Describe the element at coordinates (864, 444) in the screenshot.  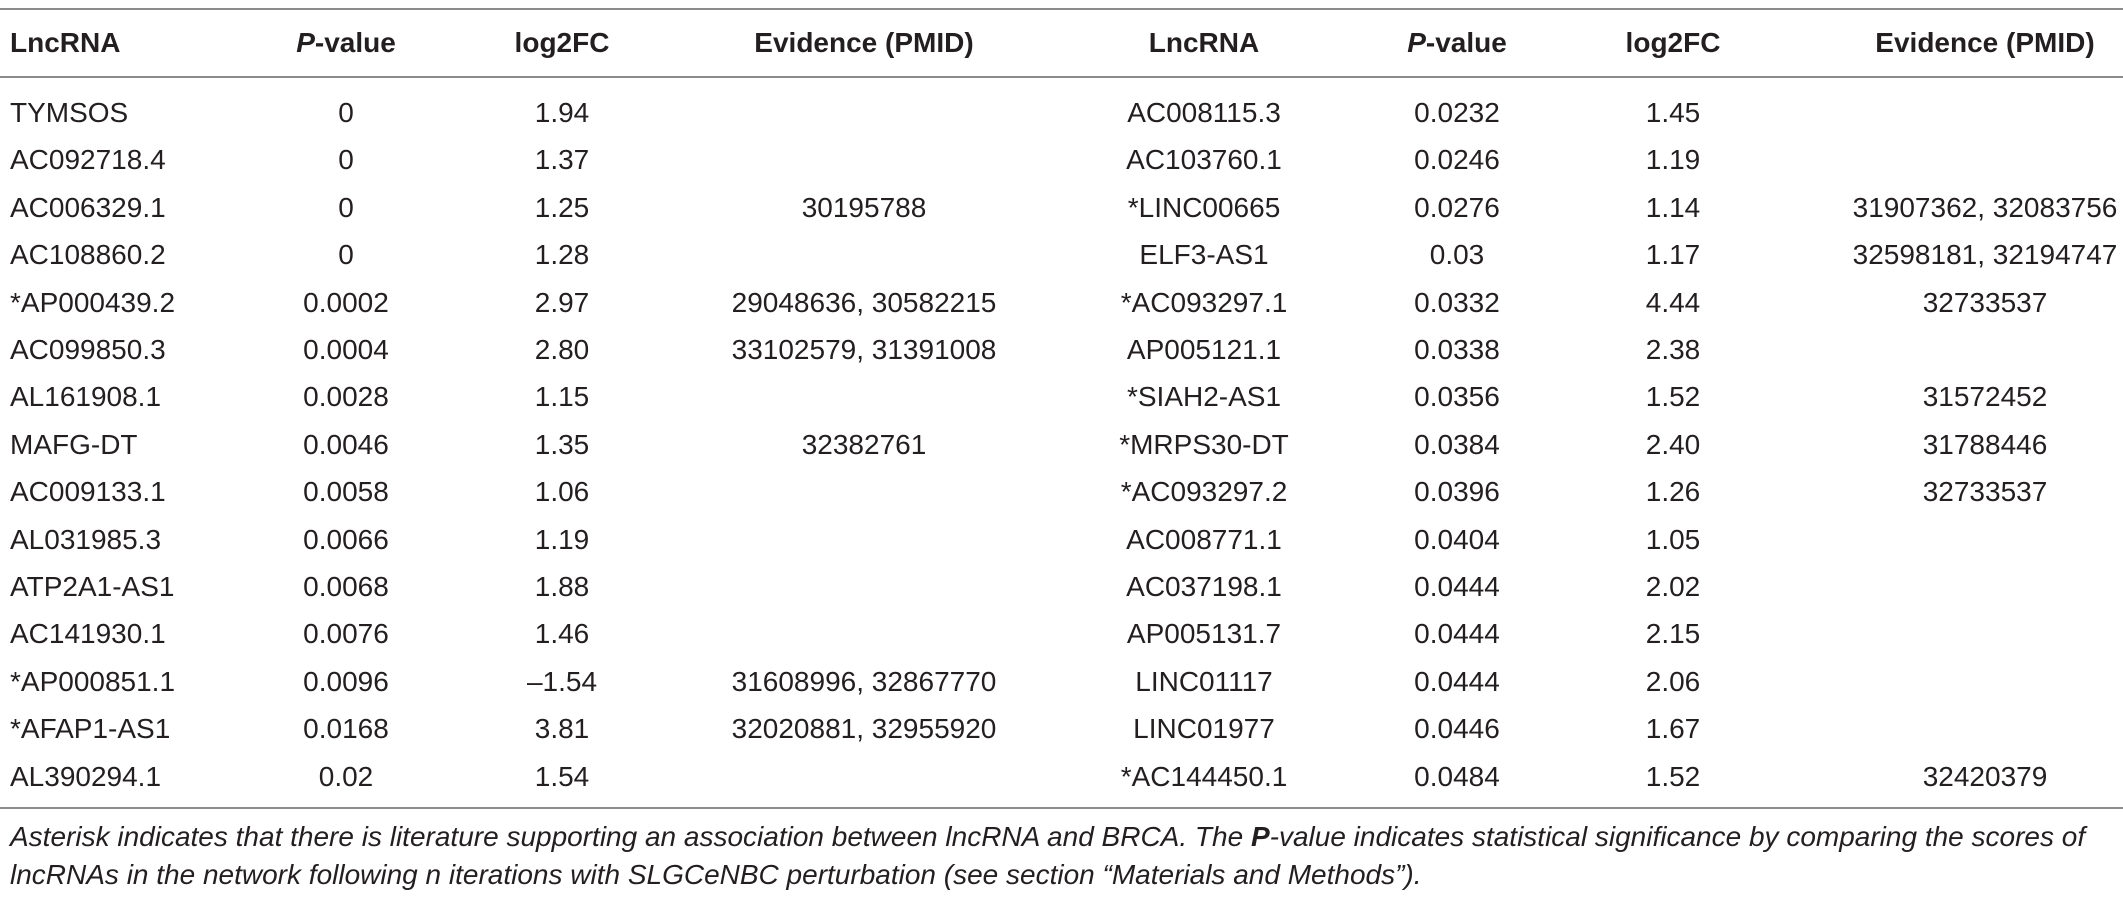
I see `cell-evidence-1: 32382761` at that location.